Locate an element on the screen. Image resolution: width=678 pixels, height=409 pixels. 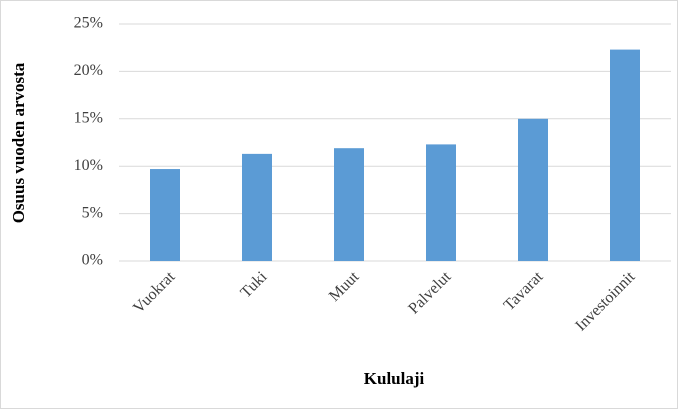
y-tick-label: 0% is located at coordinates (92, 260).